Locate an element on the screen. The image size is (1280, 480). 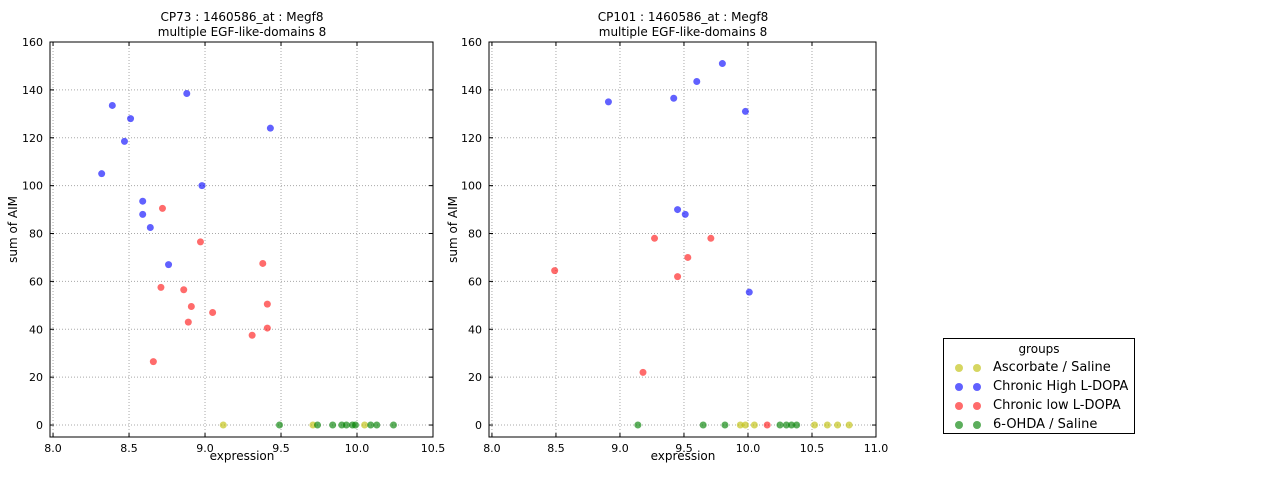
legend-entry-chronic-low-ldopa: Chronic low L-DOPA is located at coordinates (1039, 405).